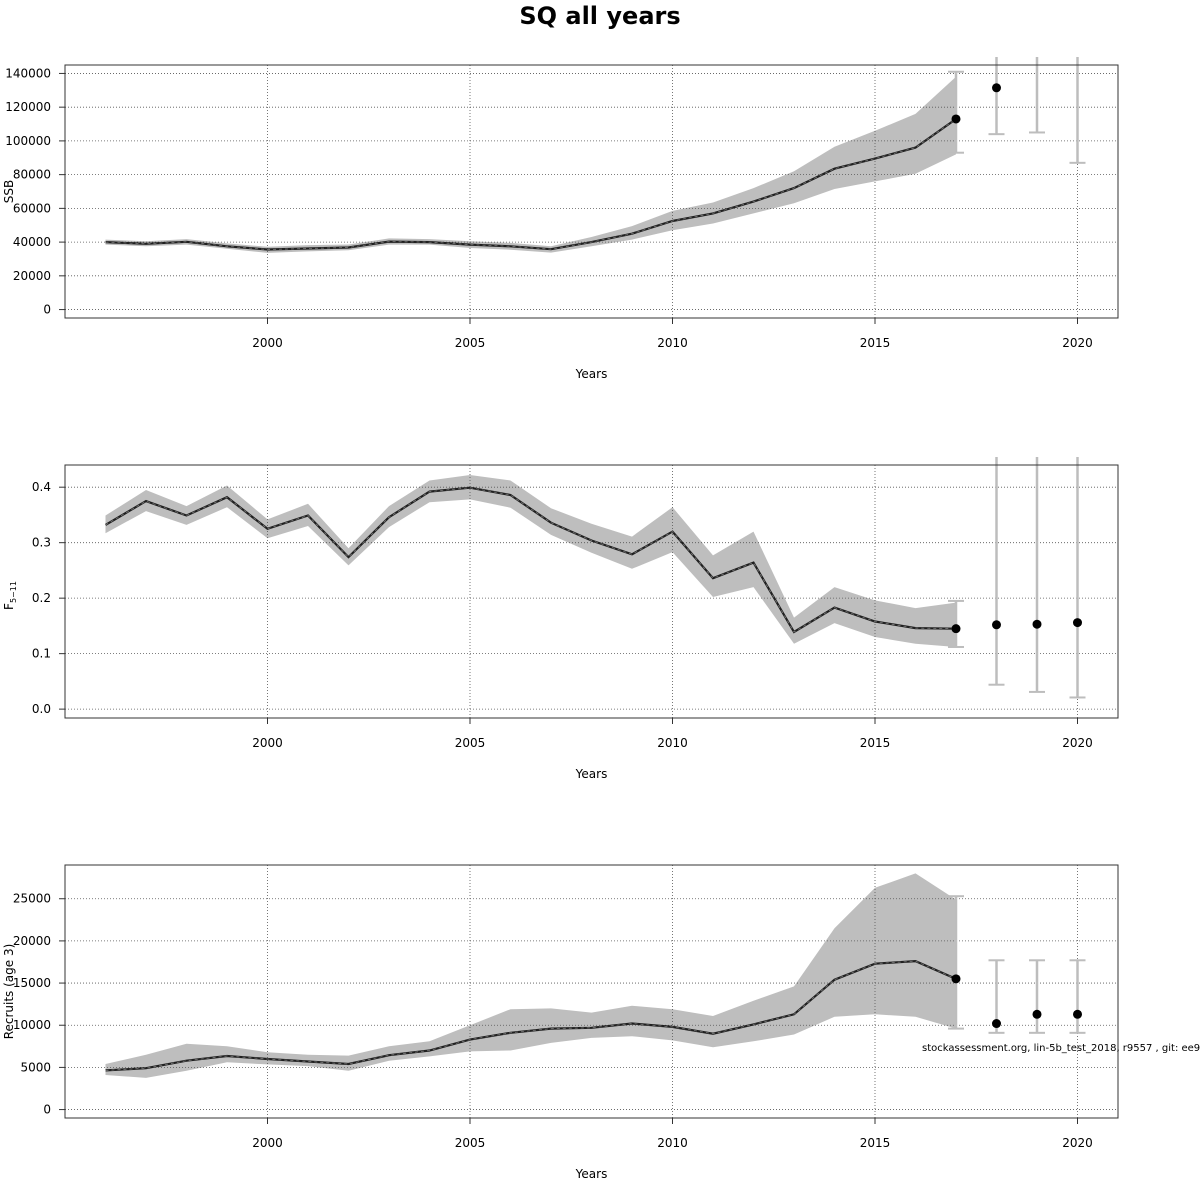 The width and height of the screenshot is (1200, 1200). Describe the element at coordinates (32, 899) in the screenshot. I see `recruits-ytick-label-5: 25000` at that location.